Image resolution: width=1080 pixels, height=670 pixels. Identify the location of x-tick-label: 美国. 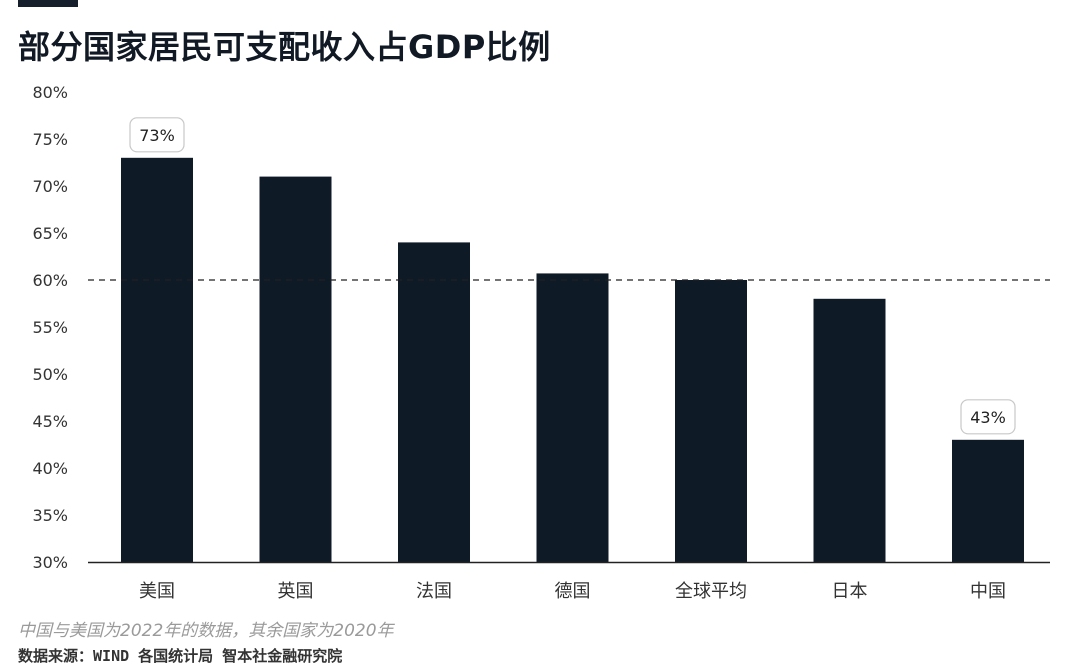
(157, 591).